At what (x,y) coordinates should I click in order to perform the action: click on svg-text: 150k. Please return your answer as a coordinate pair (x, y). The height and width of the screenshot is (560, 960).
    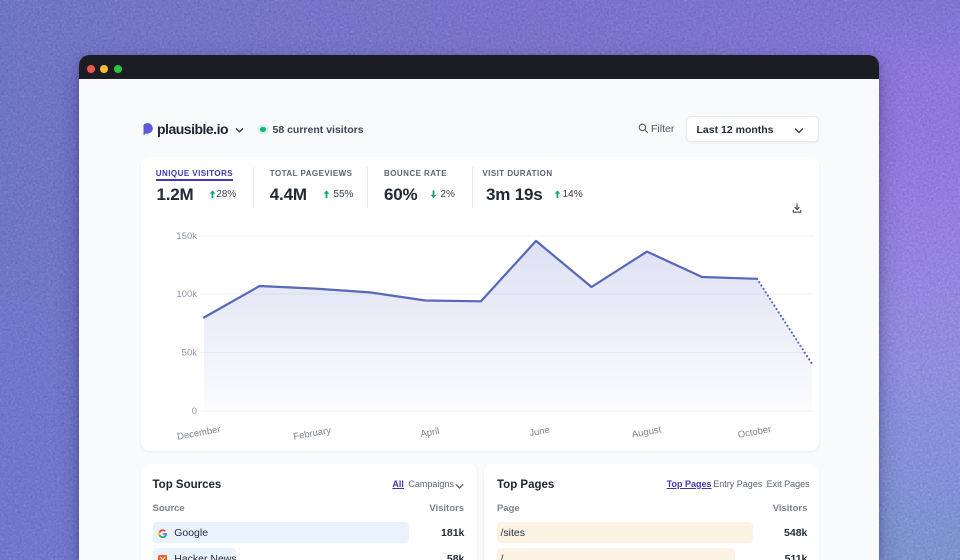
    Looking at the image, I should click on (186, 236).